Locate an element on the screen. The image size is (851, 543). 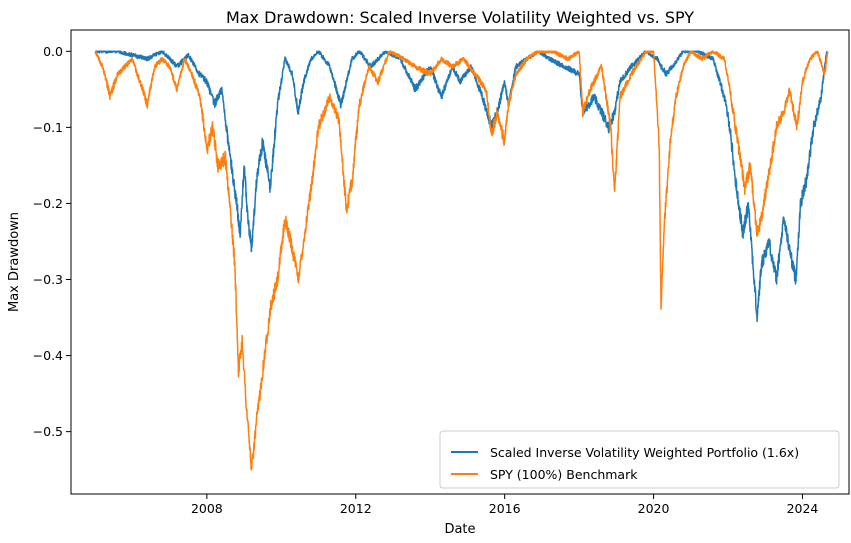
x-axis: 2008 2012 2016 2020 2024 is located at coordinates (504, 505).